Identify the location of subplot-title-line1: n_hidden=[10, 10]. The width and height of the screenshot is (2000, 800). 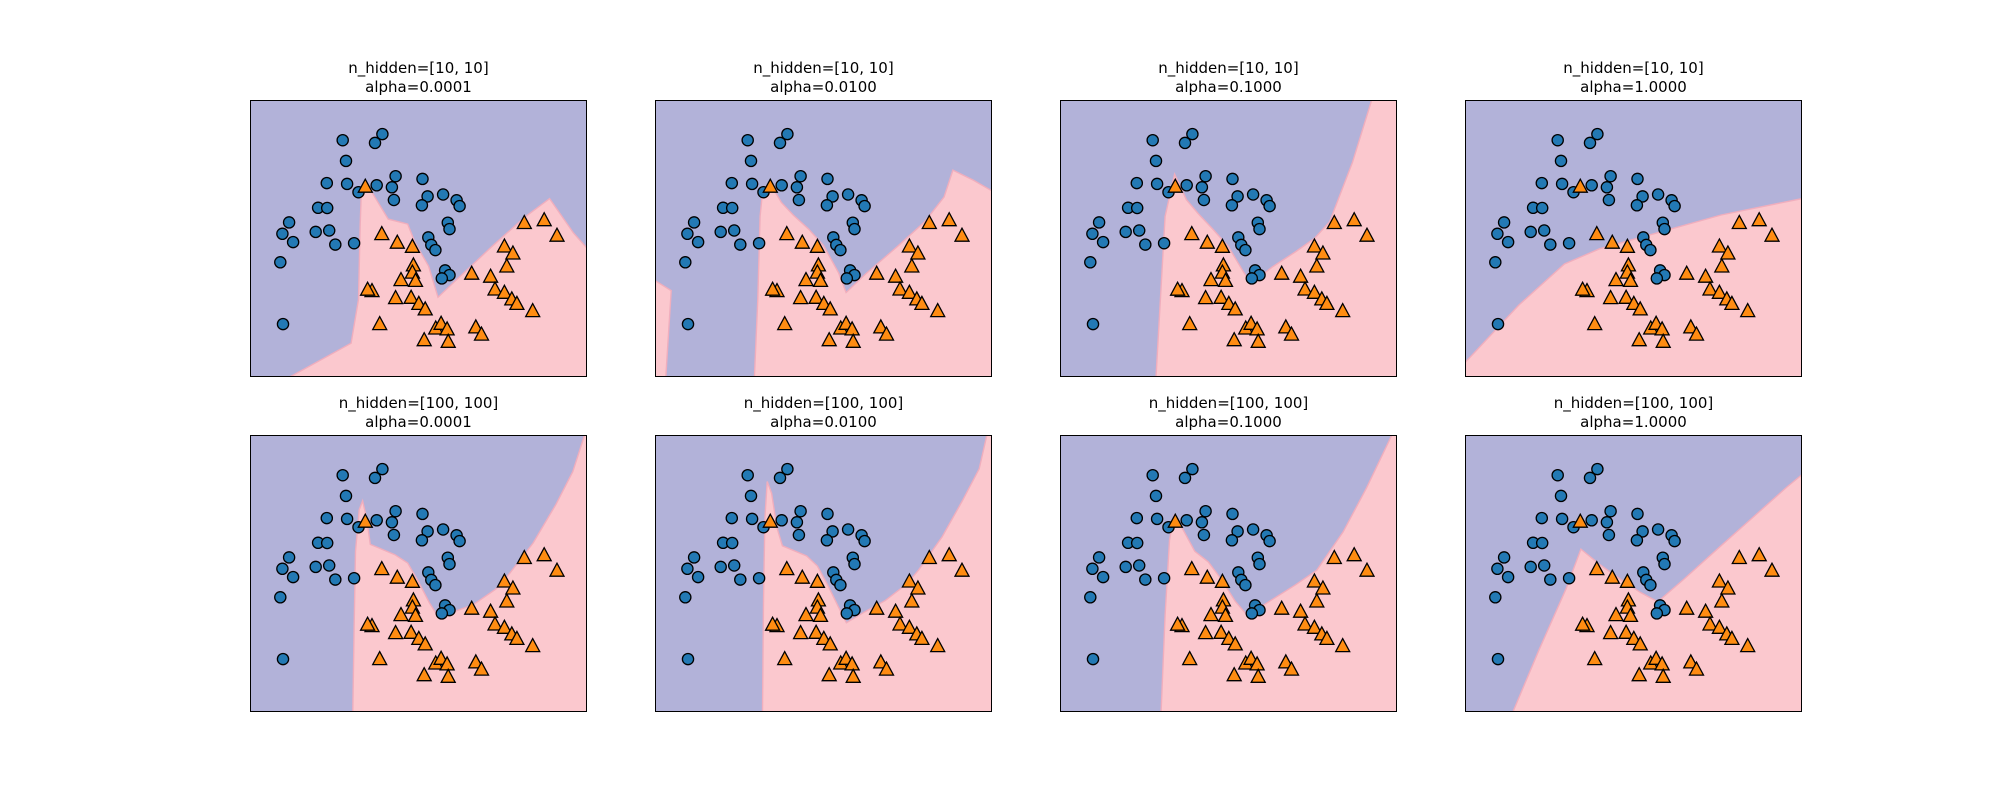
(1633, 68).